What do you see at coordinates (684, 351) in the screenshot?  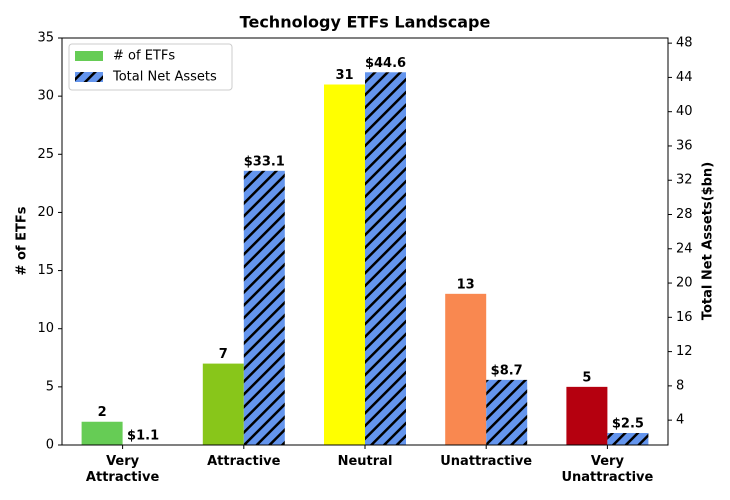 I see `y2-tick-label: 12` at bounding box center [684, 351].